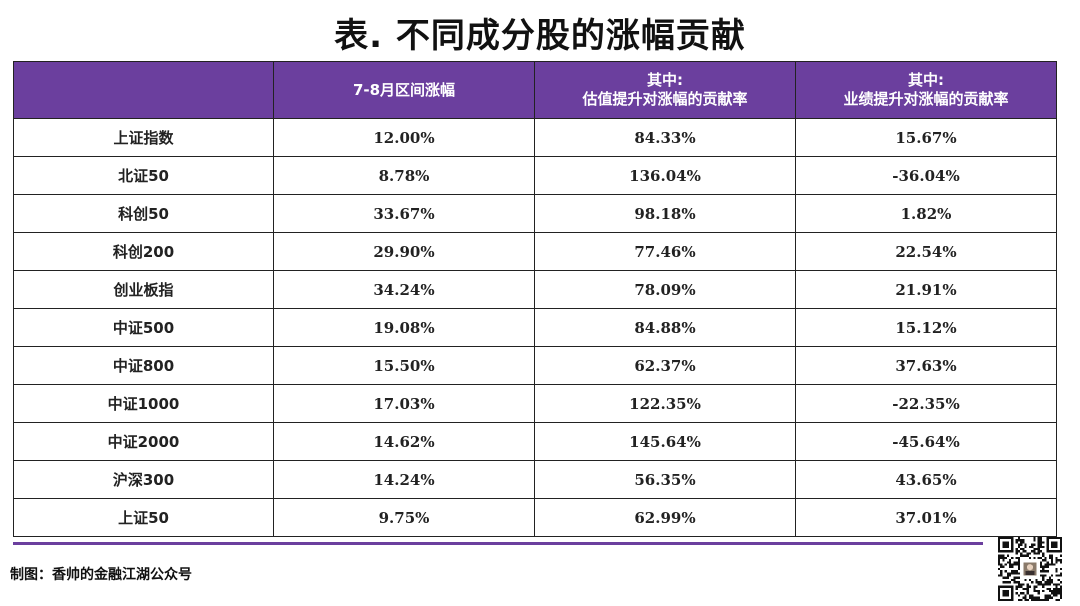  I want to click on value-cell: 145.64%, so click(665, 441).